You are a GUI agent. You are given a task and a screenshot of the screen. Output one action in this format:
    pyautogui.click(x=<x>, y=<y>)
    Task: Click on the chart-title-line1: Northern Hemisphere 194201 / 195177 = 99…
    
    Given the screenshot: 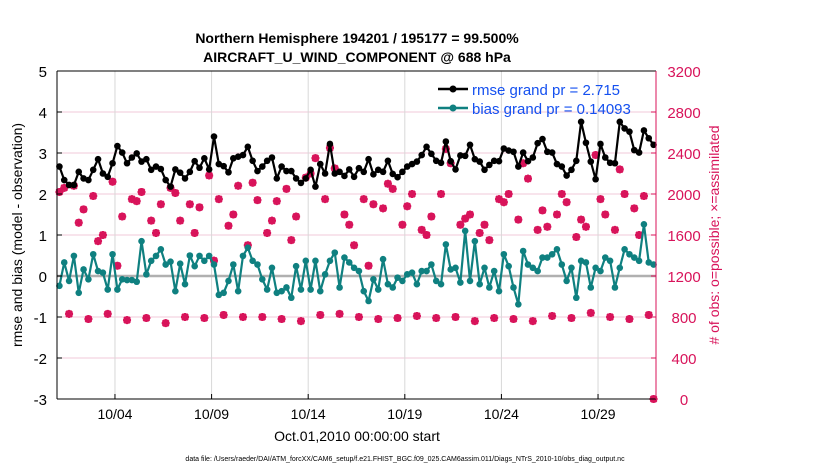 What is the action you would take?
    pyautogui.click(x=357, y=38)
    